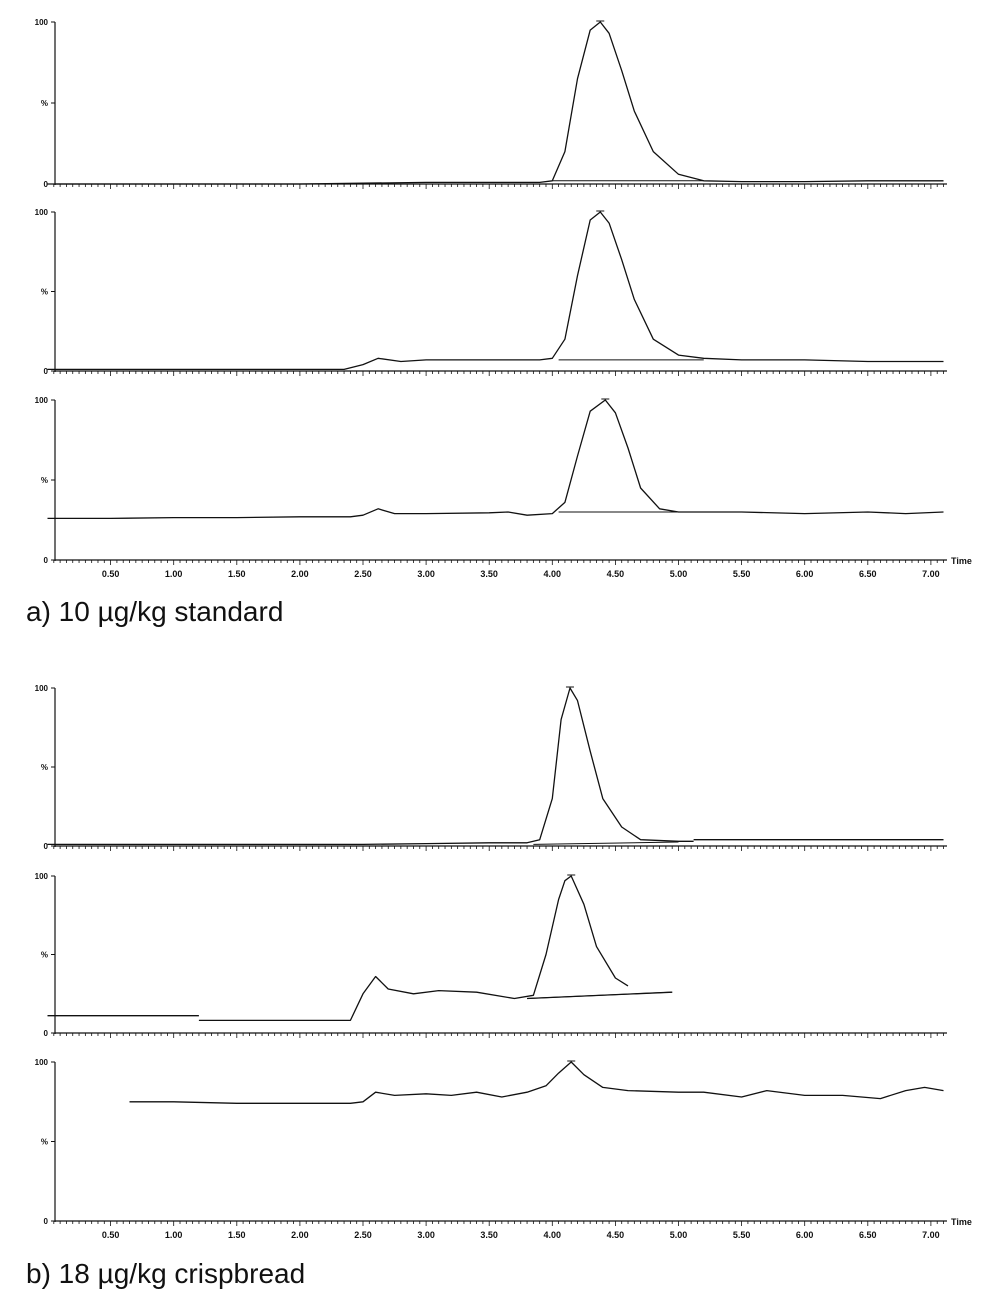 Image resolution: width=996 pixels, height=1312 pixels. Describe the element at coordinates (606, 843) in the screenshot. I see `integration-baseline` at that location.